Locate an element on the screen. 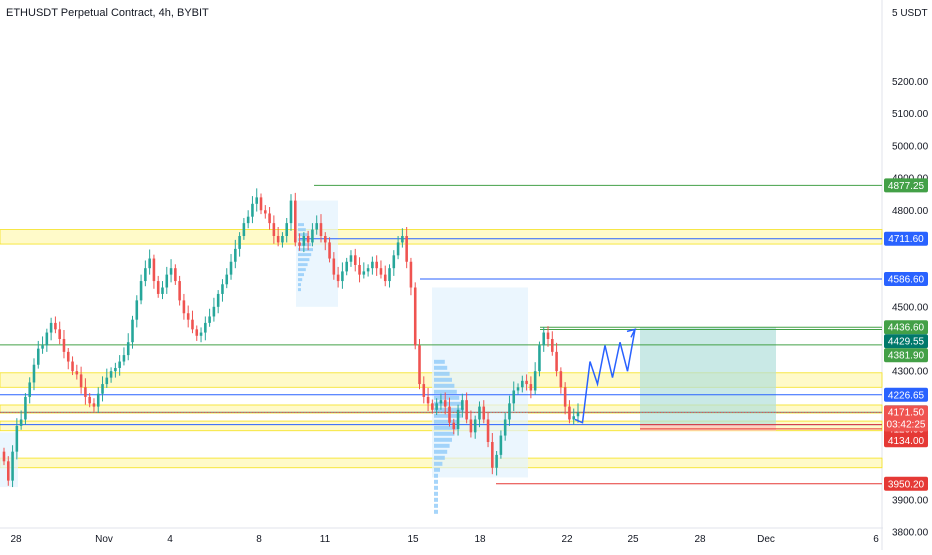 The image size is (932, 555). currency-label: 5 USDT is located at coordinates (910, 13).